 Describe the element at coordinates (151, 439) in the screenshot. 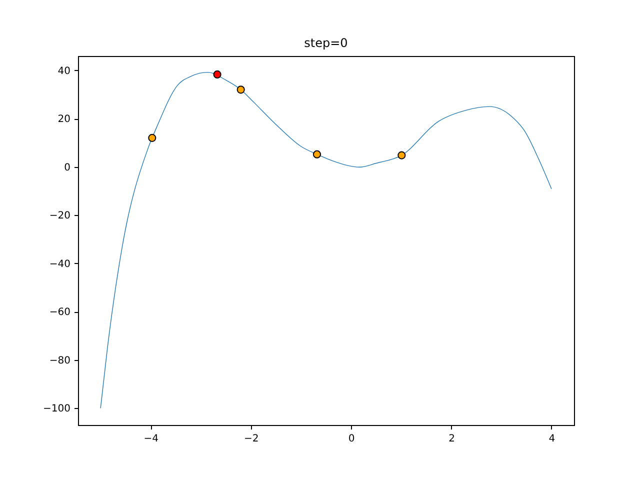

I see `x-tick-label: −4` at that location.